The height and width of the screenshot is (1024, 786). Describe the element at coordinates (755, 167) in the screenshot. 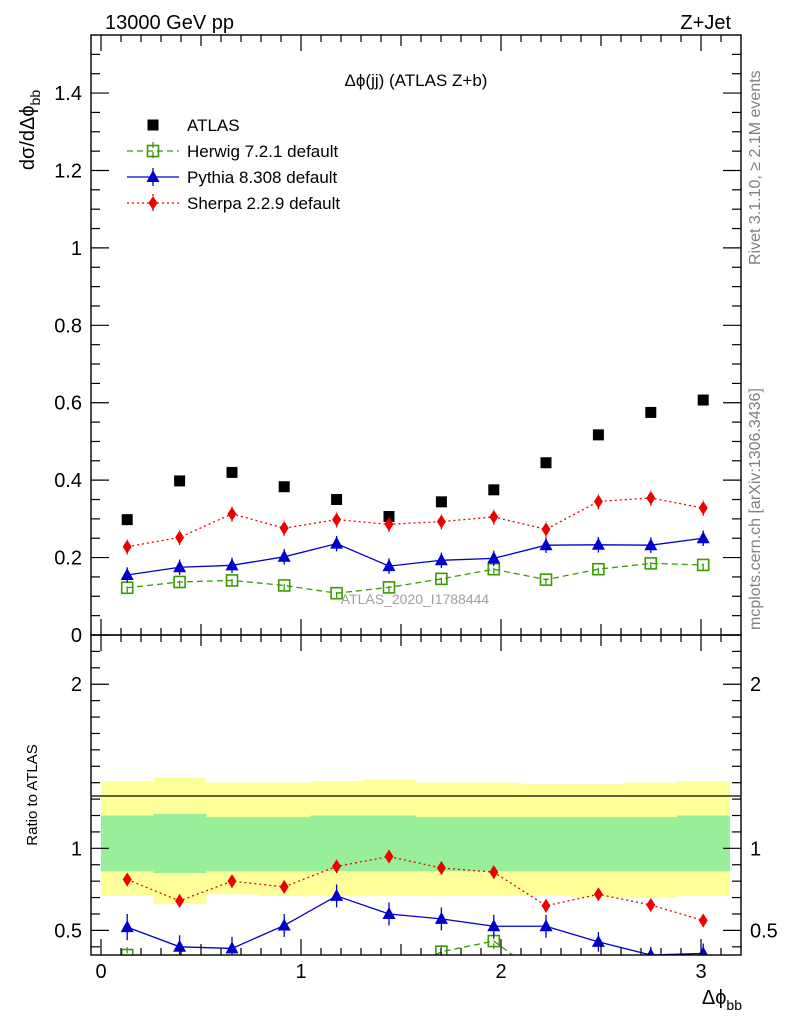

I see `side-label-rivet: Rivet 3.1.10, ≥ 2.1M events` at that location.